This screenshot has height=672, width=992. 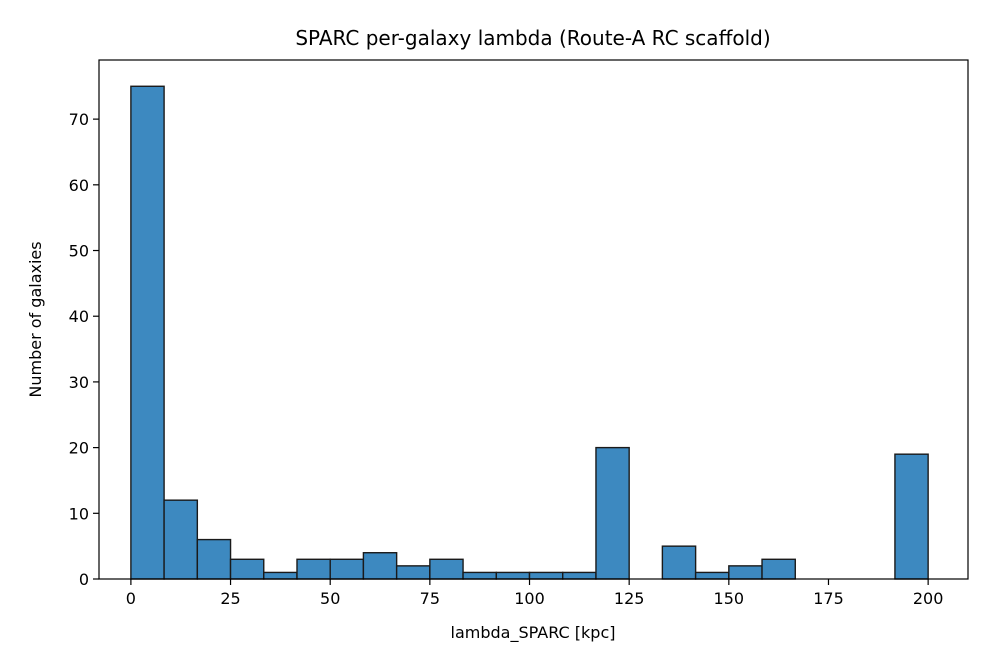 What do you see at coordinates (84, 579) in the screenshot?
I see `y-tick-label: 0` at bounding box center [84, 579].